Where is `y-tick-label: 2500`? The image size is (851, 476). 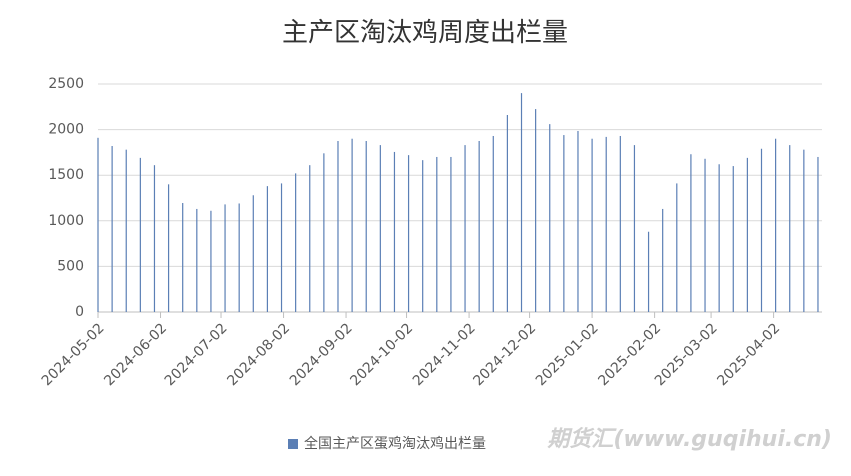 y-tick-label: 2500 is located at coordinates (66, 84).